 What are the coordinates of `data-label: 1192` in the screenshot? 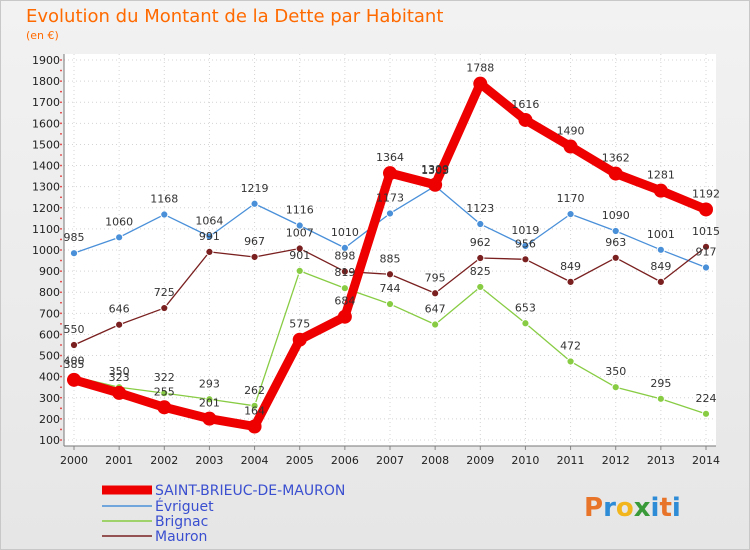 It's located at (706, 193).